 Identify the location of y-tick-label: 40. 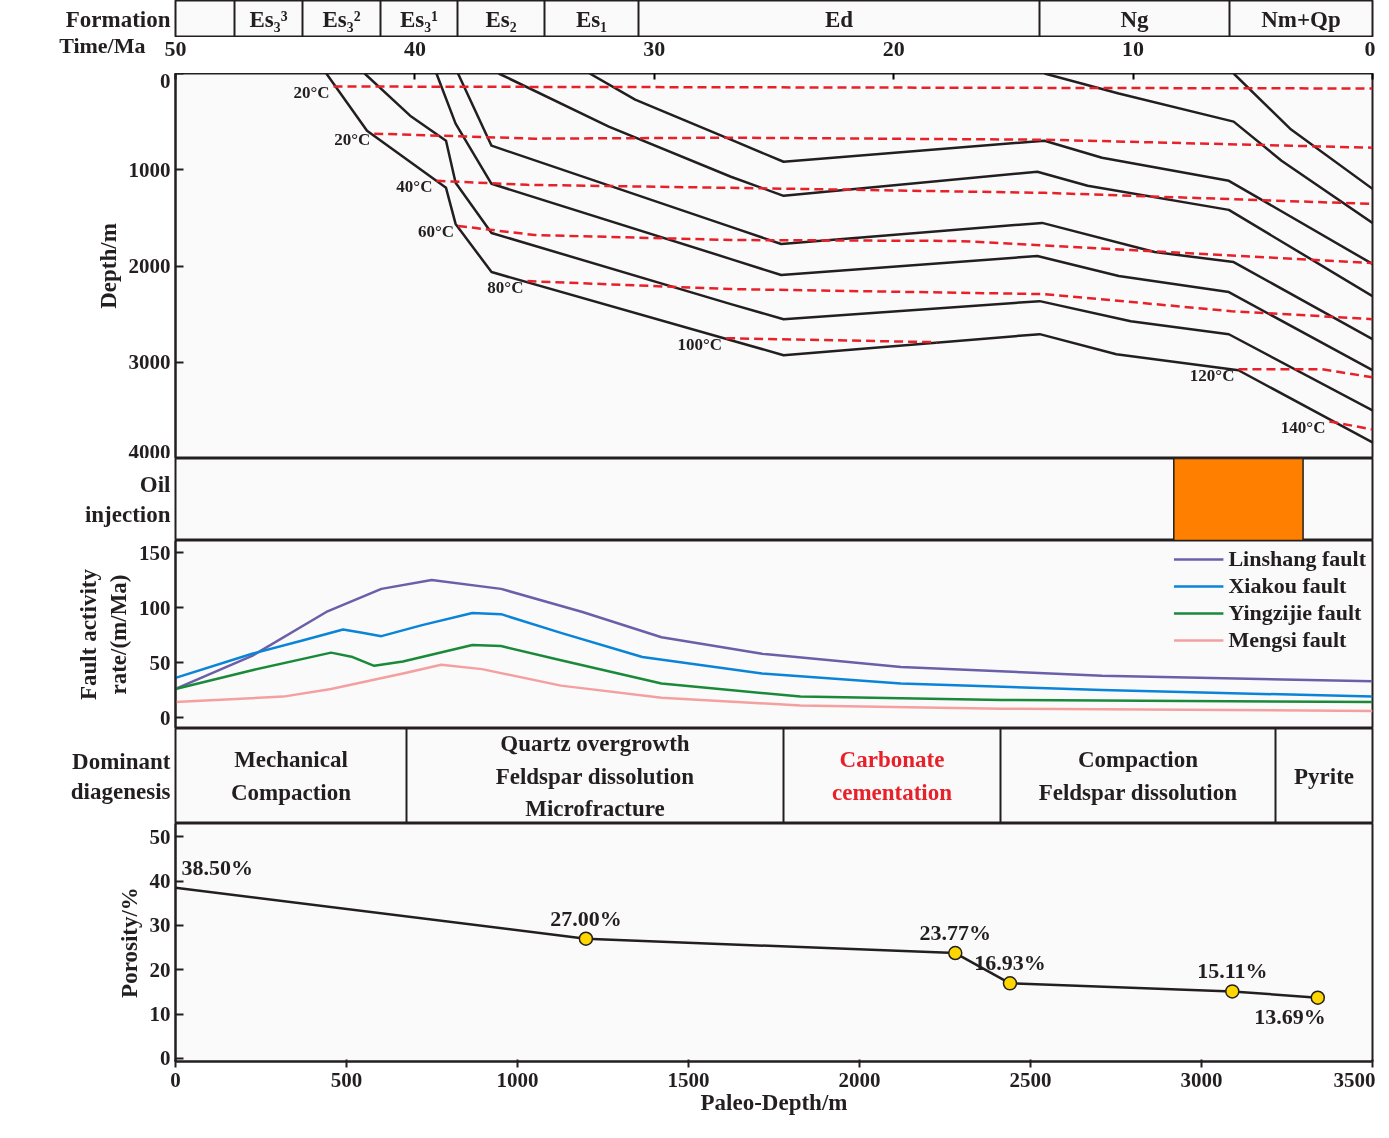
(160, 881).